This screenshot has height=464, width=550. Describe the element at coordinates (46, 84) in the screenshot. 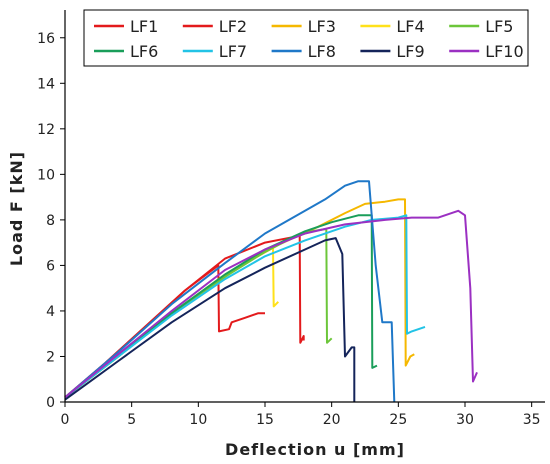

I see `y-tick-label: 14` at that location.